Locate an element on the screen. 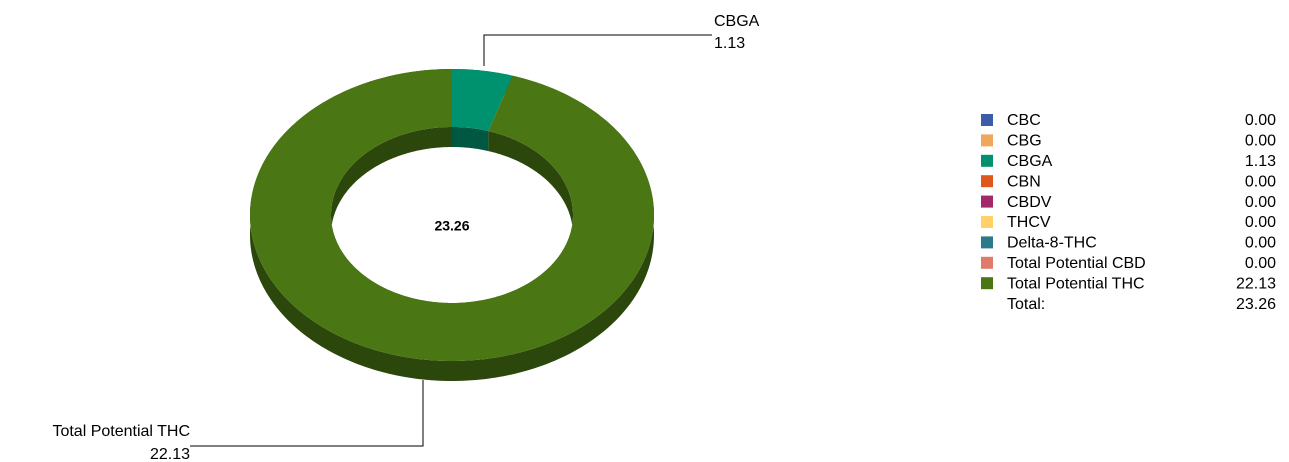  donut-slice is located at coordinates (482, 100).